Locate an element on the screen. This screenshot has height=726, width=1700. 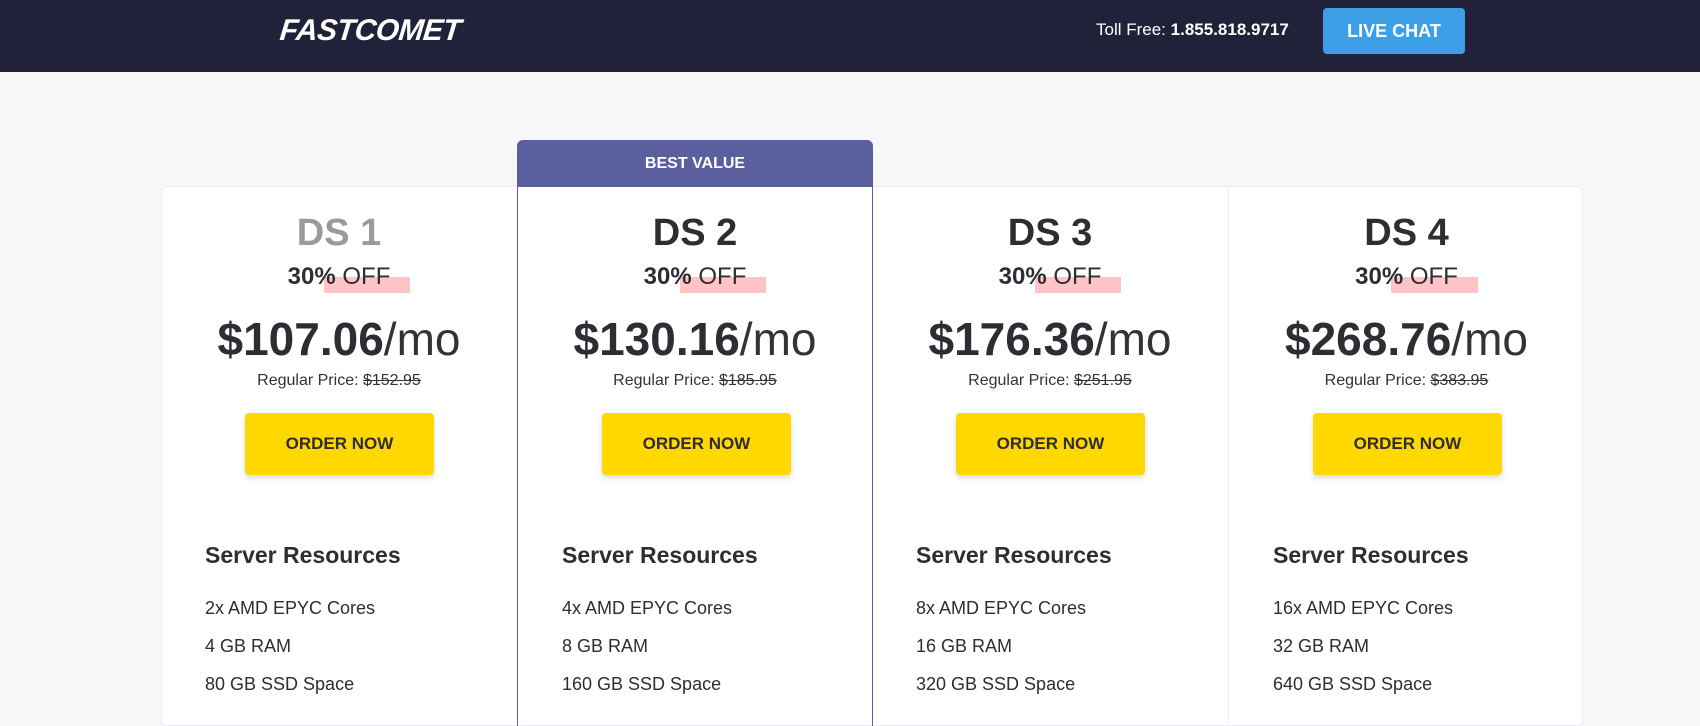
plan-name: DS 1 is located at coordinates (339, 233).